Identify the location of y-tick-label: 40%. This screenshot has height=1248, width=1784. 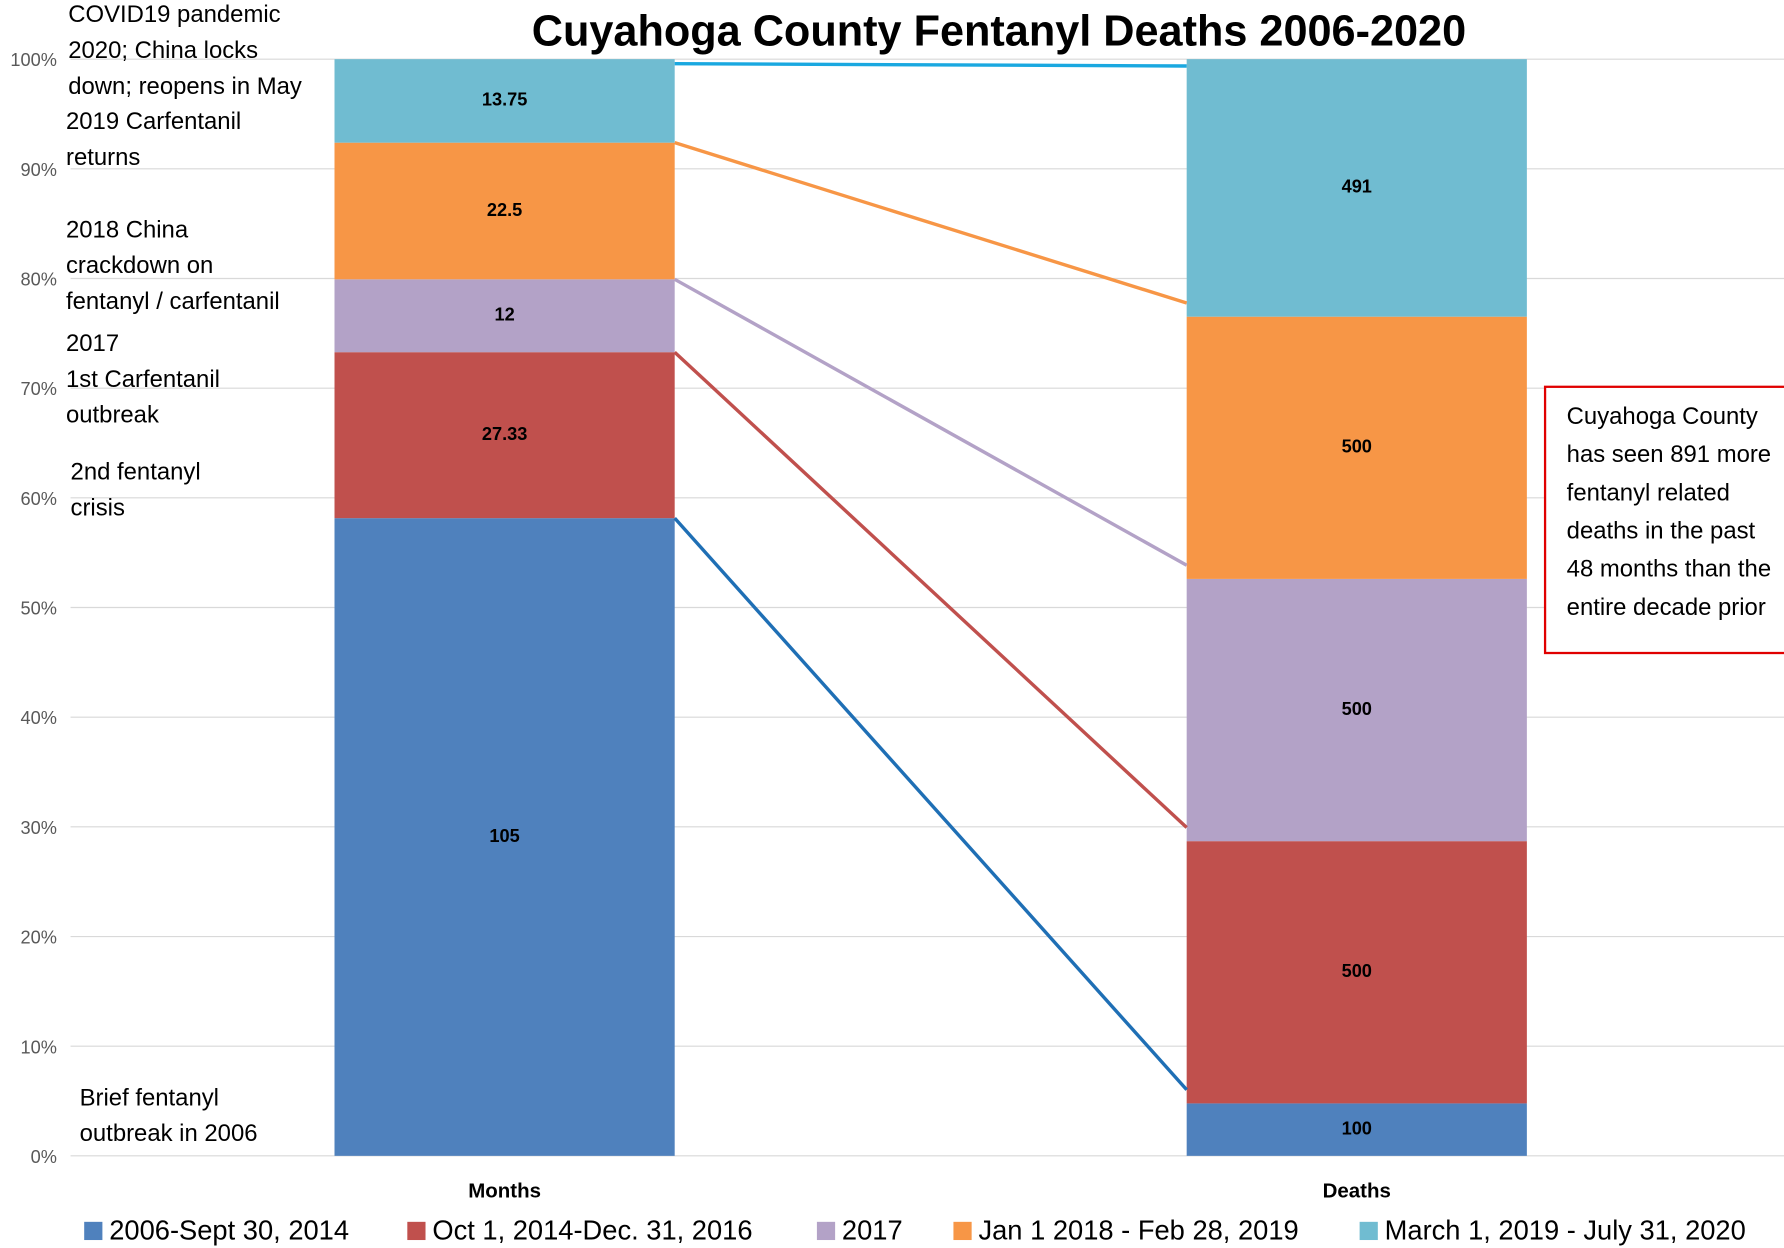
(38, 718).